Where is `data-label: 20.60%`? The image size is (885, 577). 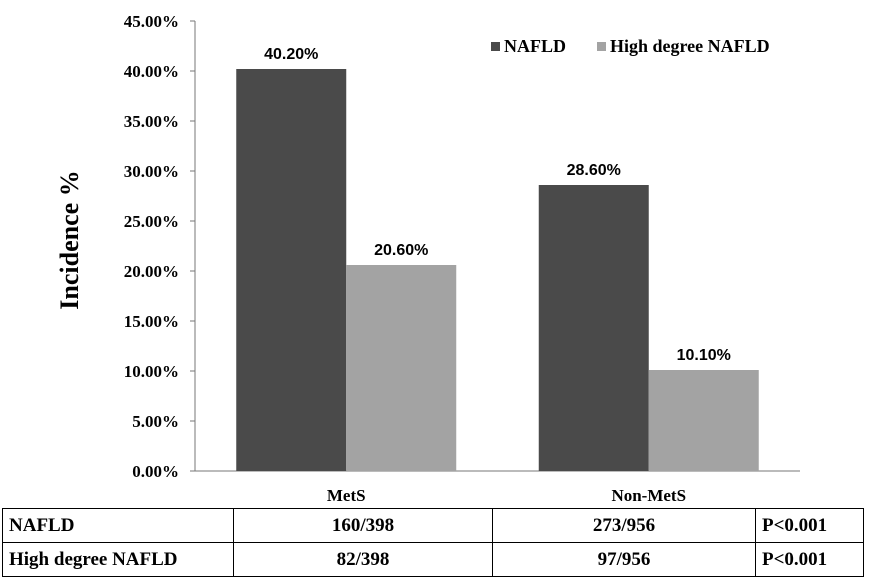
data-label: 20.60% is located at coordinates (401, 250).